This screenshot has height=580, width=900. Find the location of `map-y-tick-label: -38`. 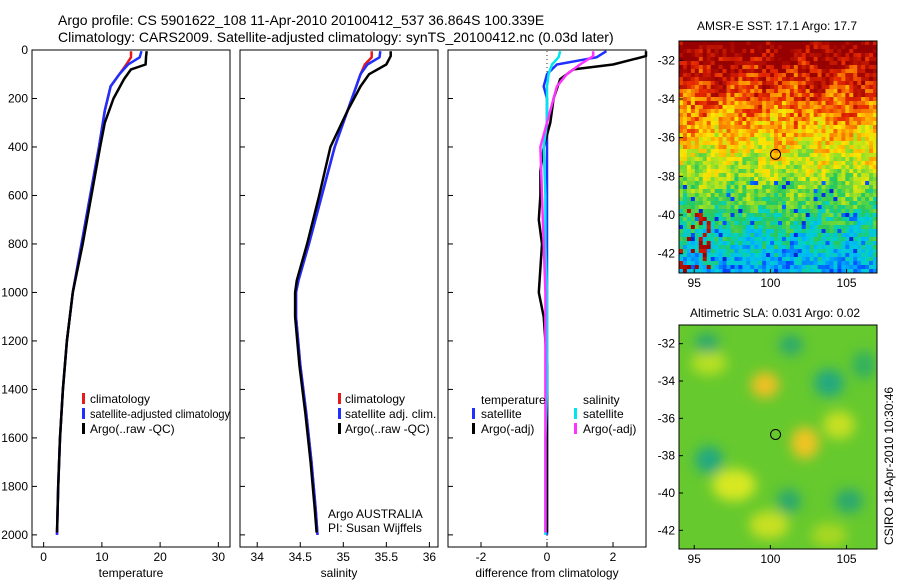

map-y-tick-label: -38 is located at coordinates (667, 456).